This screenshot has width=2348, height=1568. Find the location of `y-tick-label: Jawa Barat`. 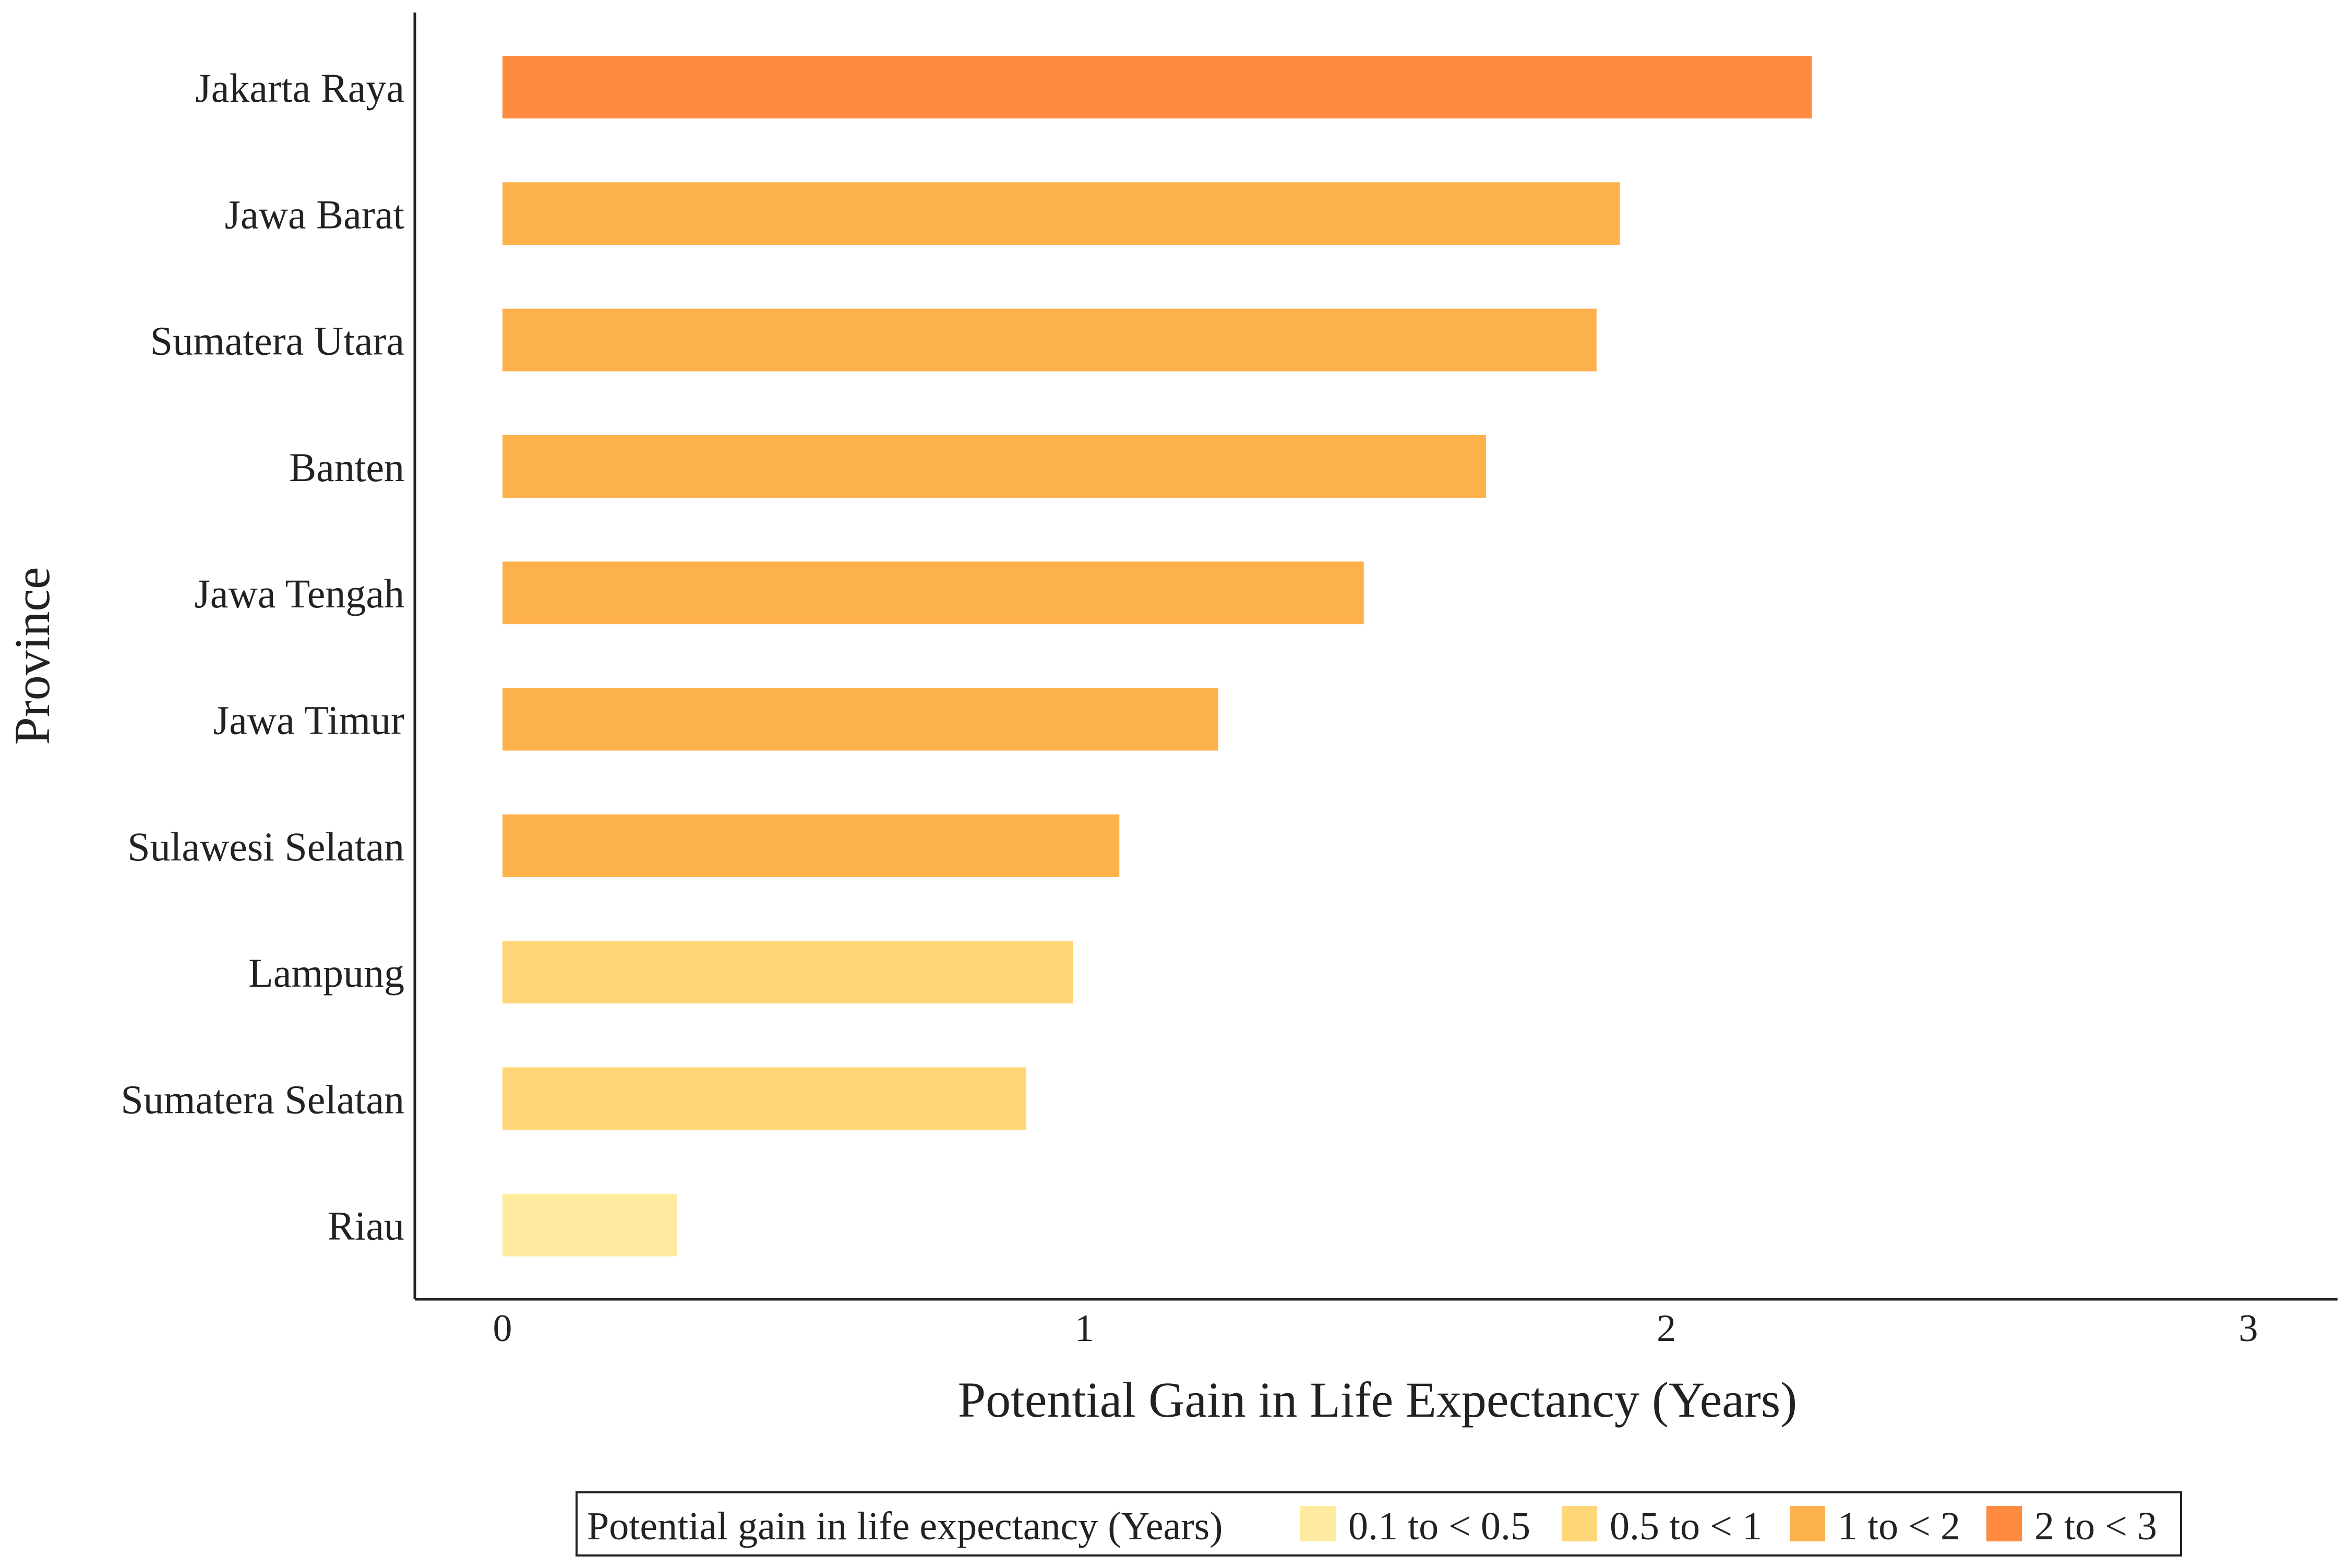

y-tick-label: Jawa Barat is located at coordinates (315, 214).